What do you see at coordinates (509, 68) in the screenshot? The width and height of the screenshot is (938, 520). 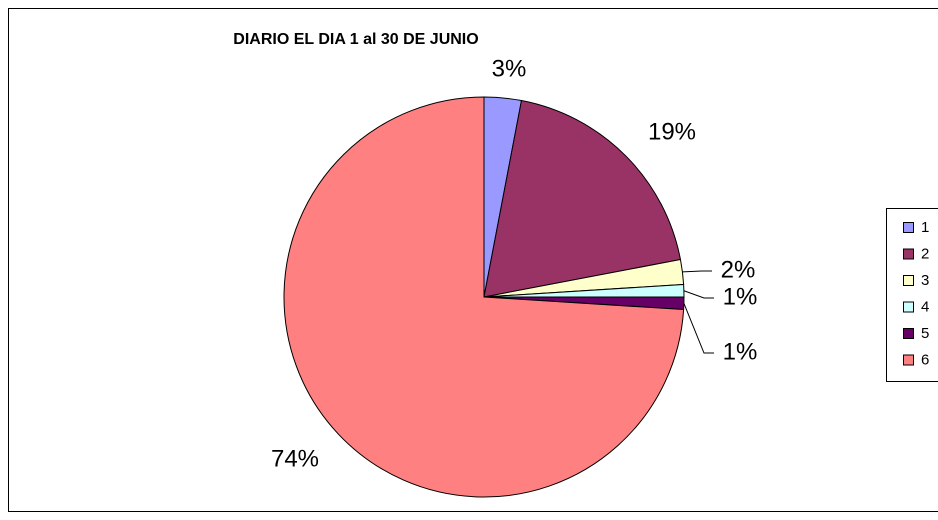 I see `data-label: 3%` at bounding box center [509, 68].